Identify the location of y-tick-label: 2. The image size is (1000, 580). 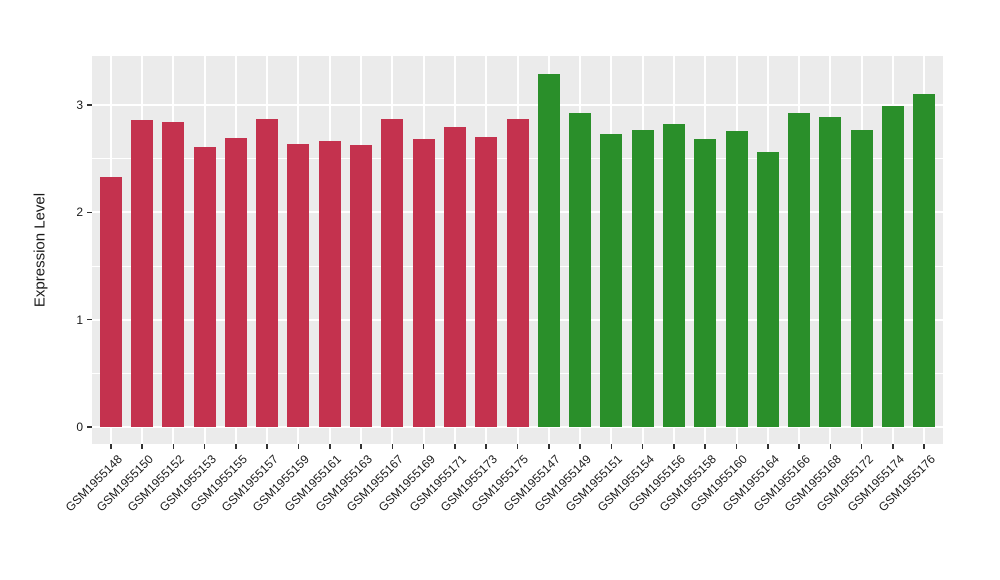
(79, 212).